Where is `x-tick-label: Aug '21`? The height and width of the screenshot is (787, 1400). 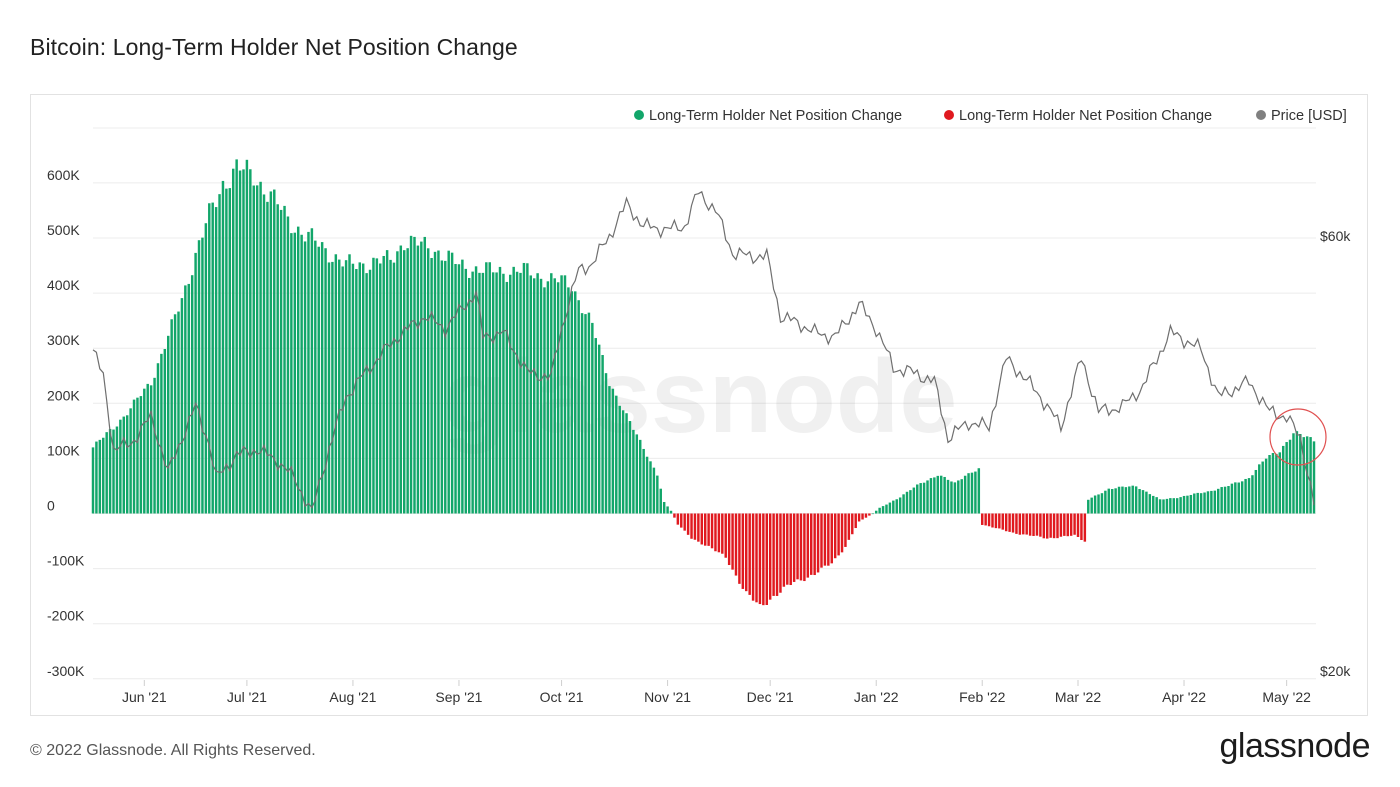 x-tick-label: Aug '21 is located at coordinates (352, 697).